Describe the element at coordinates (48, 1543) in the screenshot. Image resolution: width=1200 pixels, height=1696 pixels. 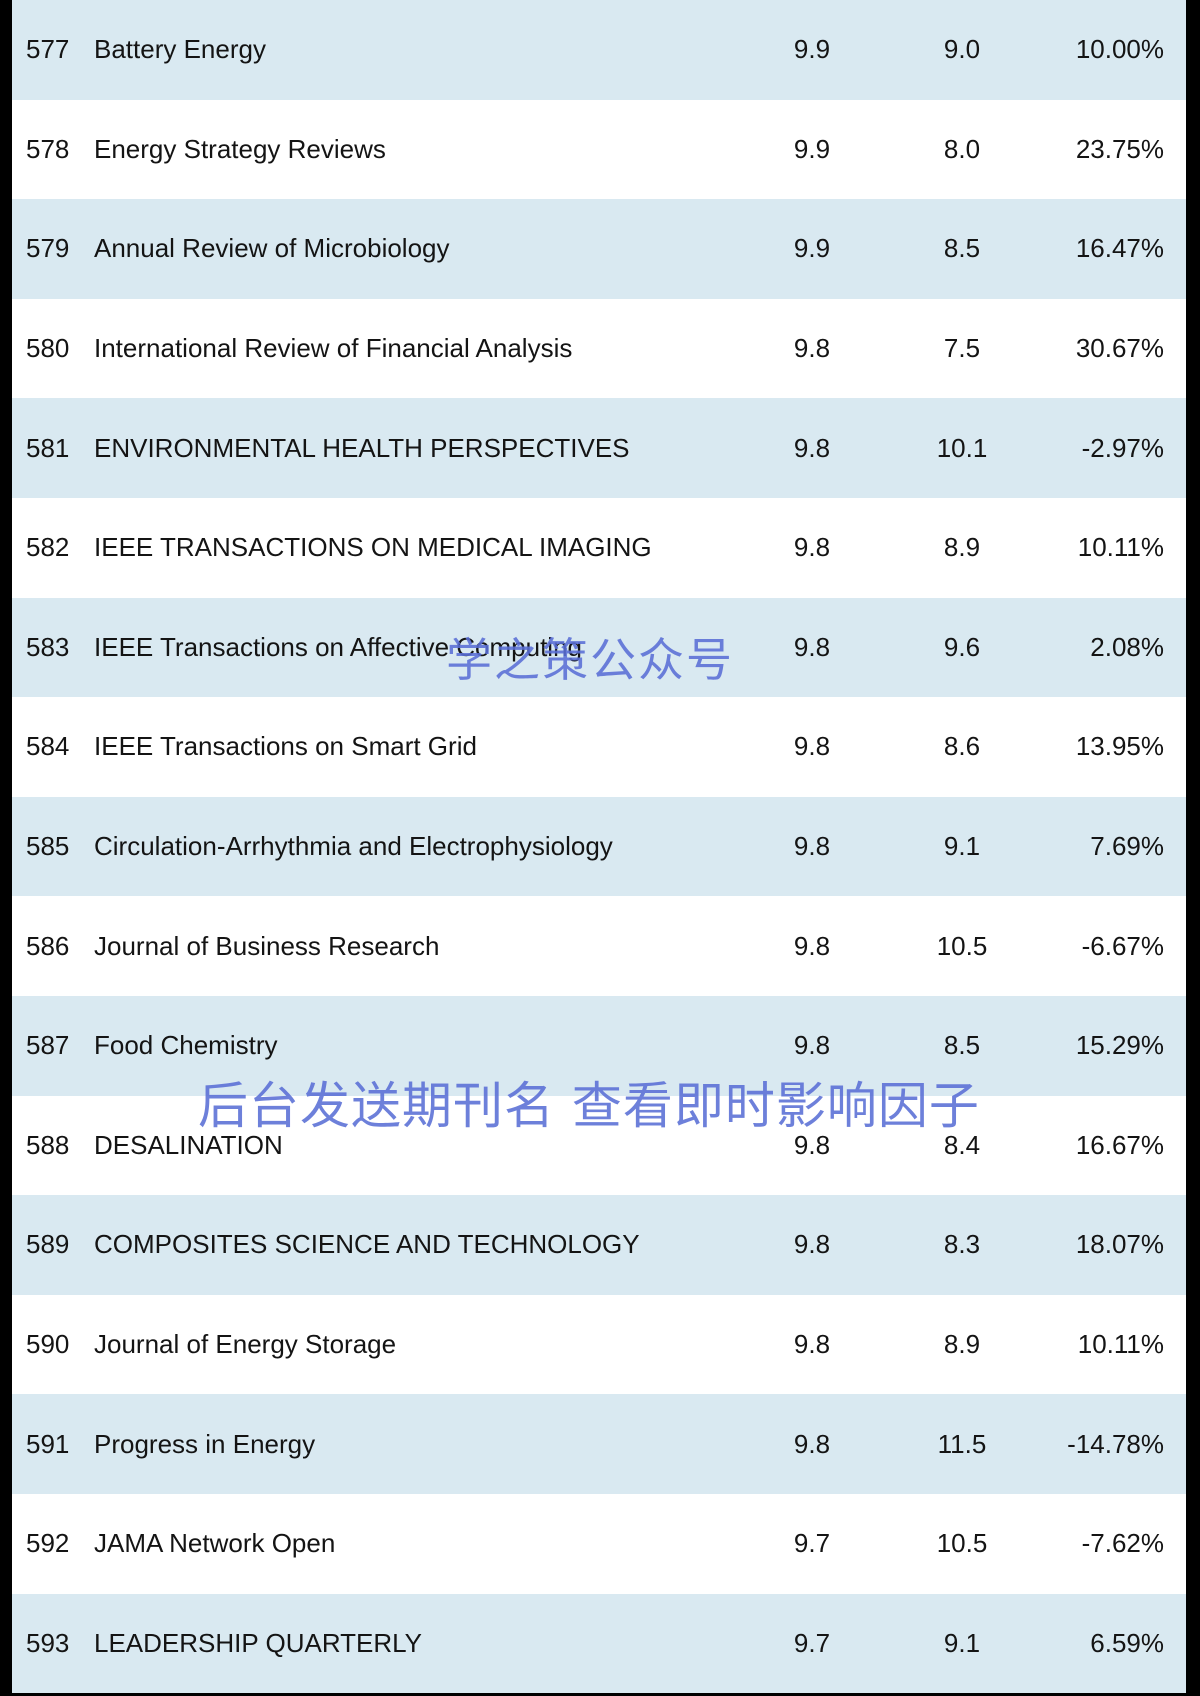
I see `rank-cell: 592` at that location.